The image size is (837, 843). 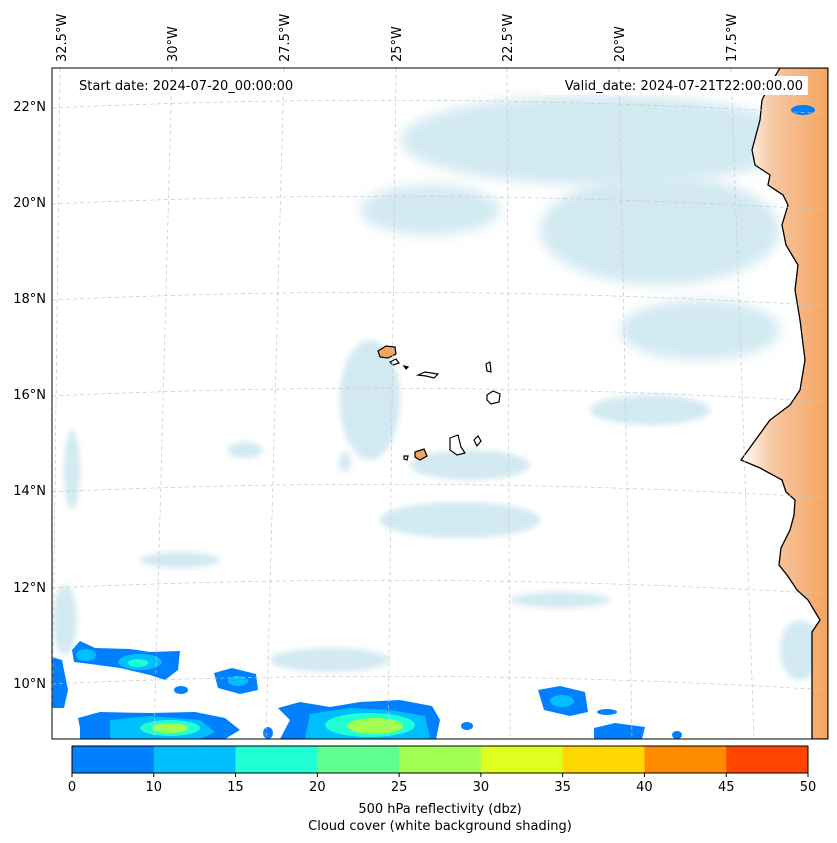 What do you see at coordinates (317, 787) in the screenshot?
I see `colorbar-tick-label: 20` at bounding box center [317, 787].